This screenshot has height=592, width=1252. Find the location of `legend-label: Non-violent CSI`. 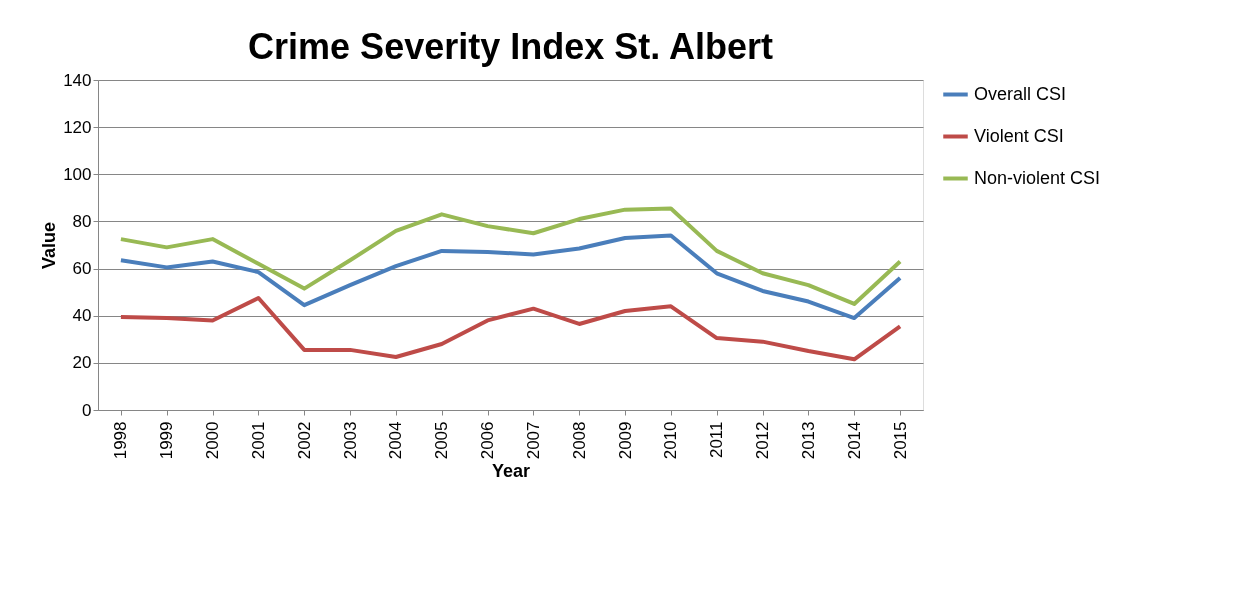

legend-label: Non-violent CSI is located at coordinates (1037, 177).